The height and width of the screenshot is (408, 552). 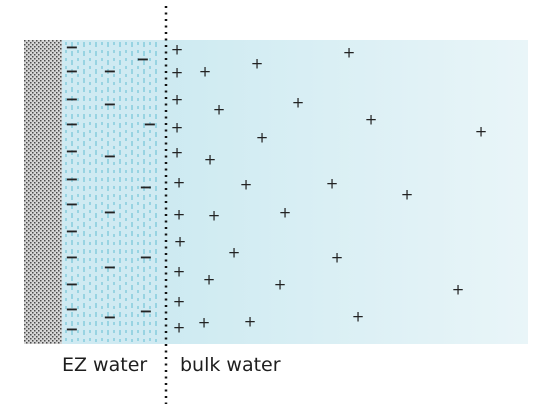 What do you see at coordinates (230, 365) in the screenshot?
I see `bulk-water-label: bulk water` at bounding box center [230, 365].